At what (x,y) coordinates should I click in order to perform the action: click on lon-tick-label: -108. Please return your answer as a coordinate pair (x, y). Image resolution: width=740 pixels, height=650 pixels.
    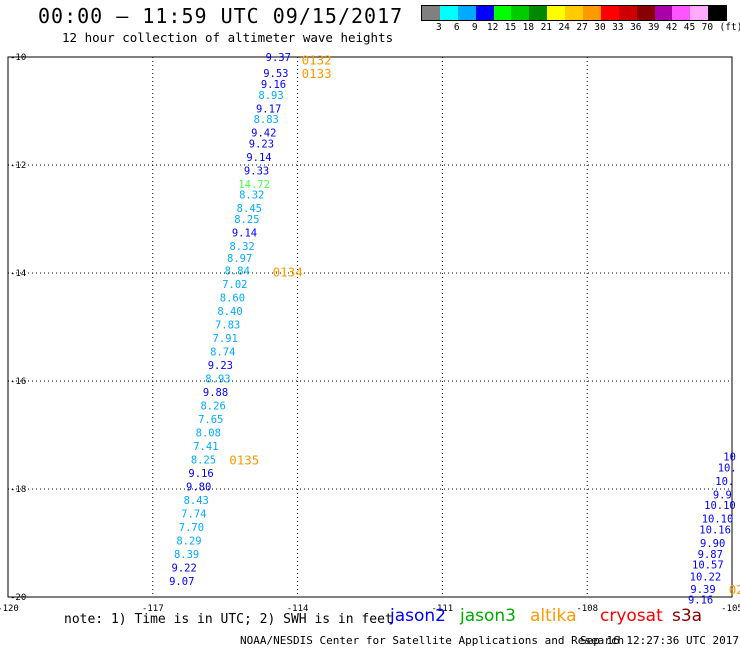
    Looking at the image, I should click on (587, 609).